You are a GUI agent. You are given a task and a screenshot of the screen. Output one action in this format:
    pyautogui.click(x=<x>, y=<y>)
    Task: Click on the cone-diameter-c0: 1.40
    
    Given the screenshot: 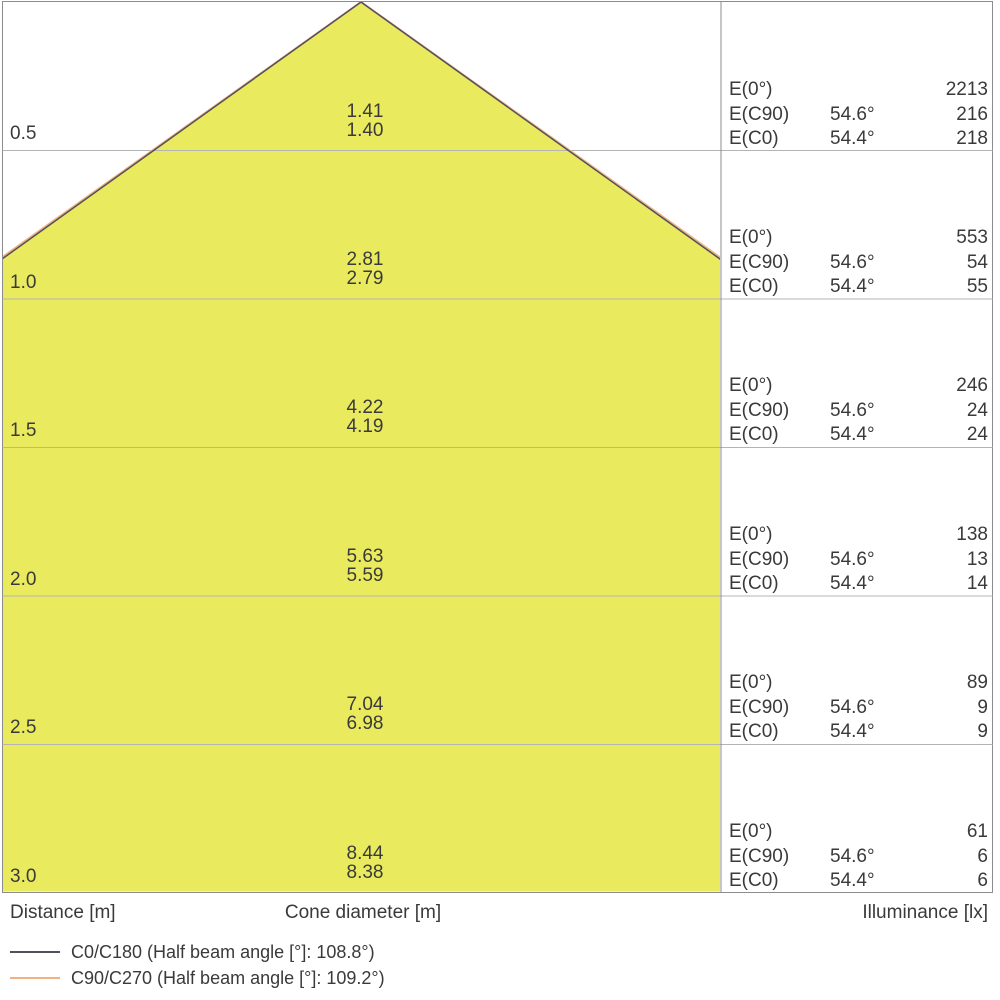 What is the action you would take?
    pyautogui.click(x=365, y=130)
    